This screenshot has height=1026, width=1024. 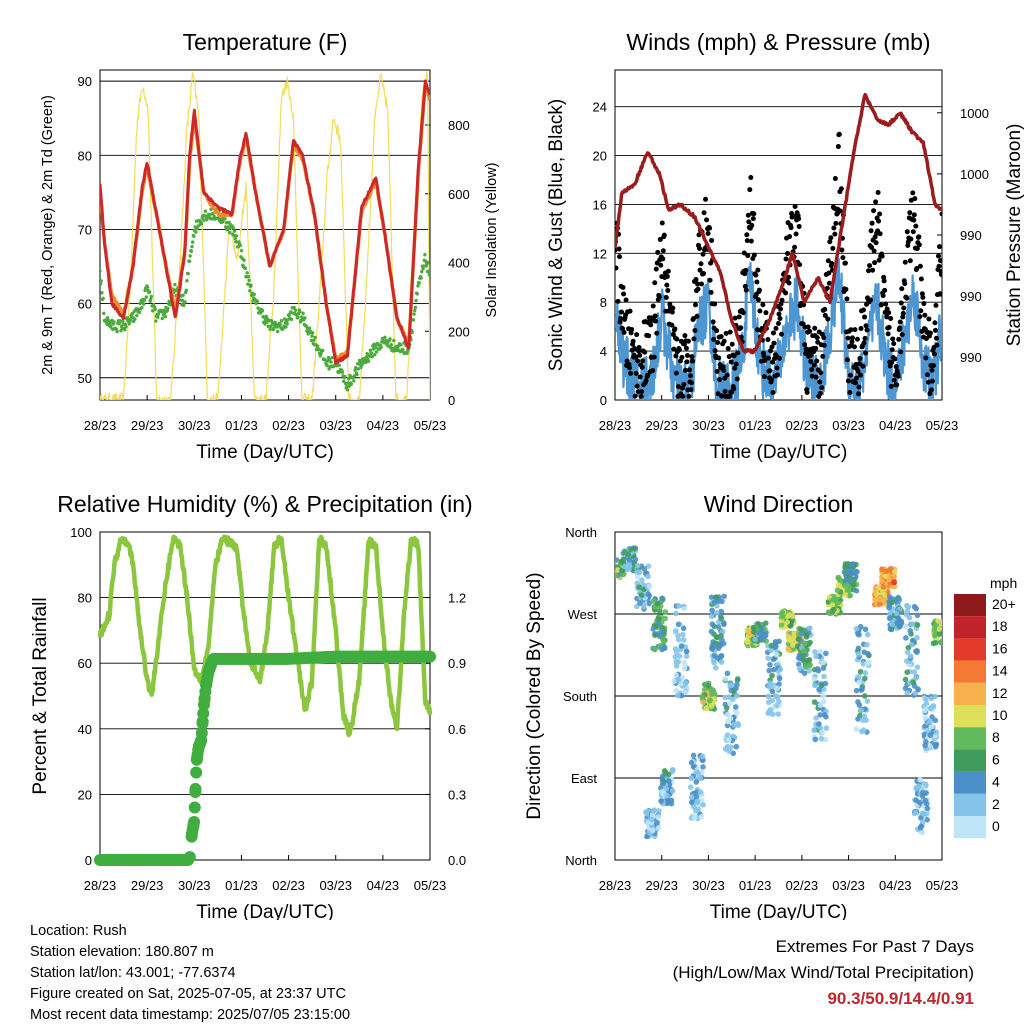 I want to click on x-tick-label: 28/23, so click(x=100, y=425).